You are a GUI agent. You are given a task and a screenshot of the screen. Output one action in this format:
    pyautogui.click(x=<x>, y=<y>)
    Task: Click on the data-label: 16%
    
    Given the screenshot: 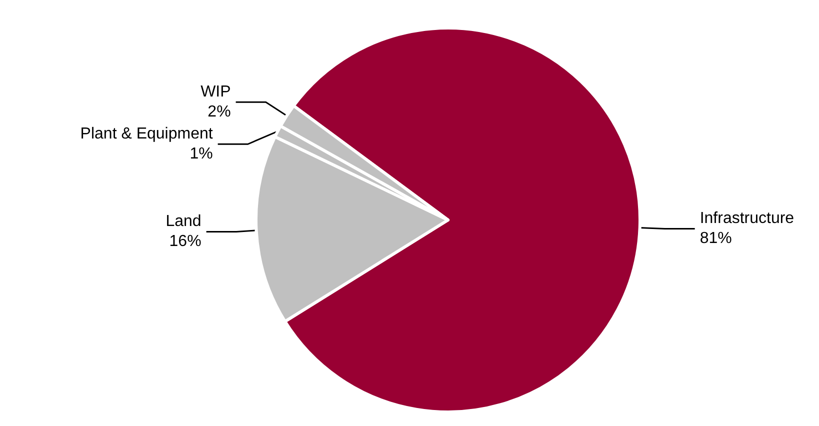 What is the action you would take?
    pyautogui.click(x=185, y=241)
    